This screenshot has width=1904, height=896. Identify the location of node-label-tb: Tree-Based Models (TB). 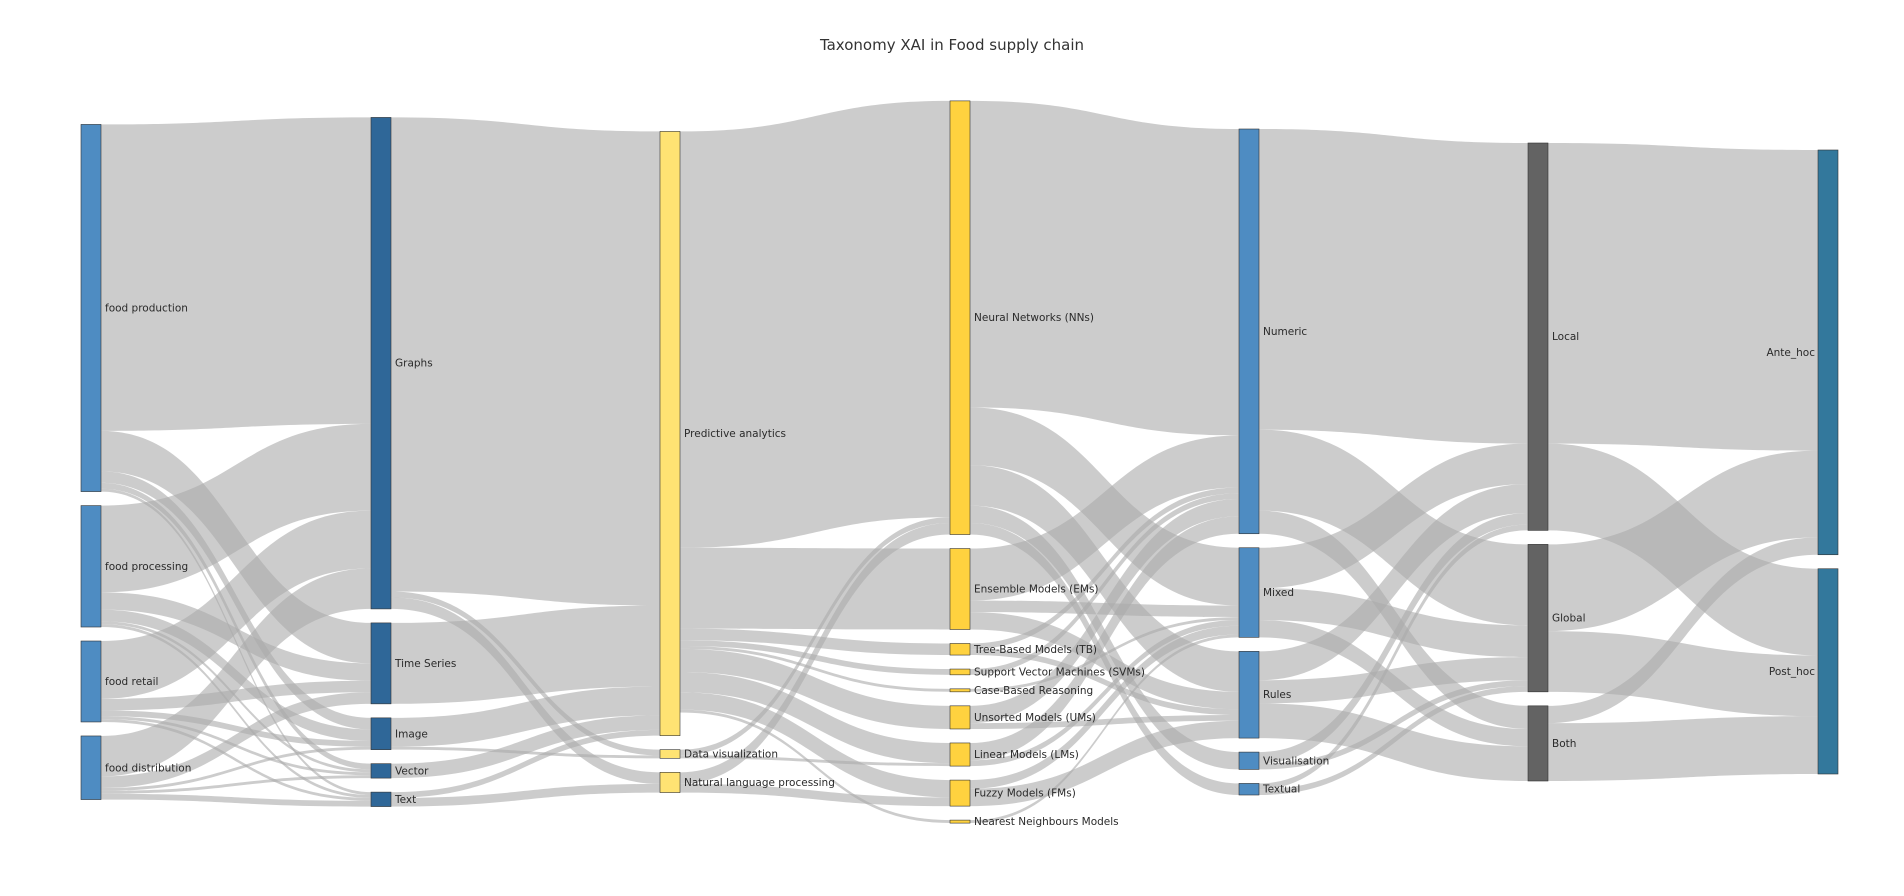
(1035, 650).